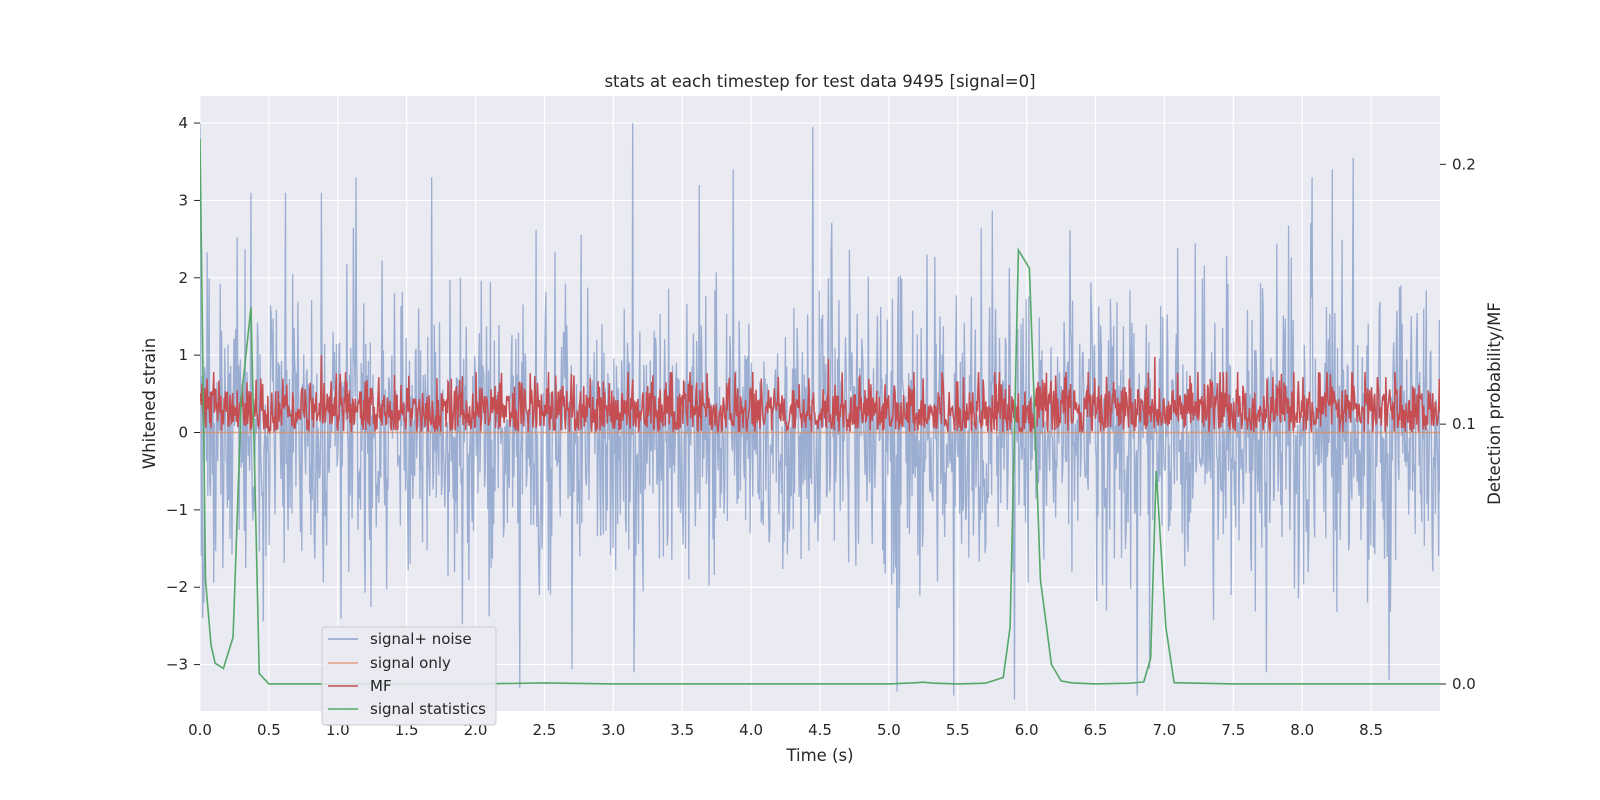 This screenshot has width=1600, height=800. Describe the element at coordinates (1464, 164) in the screenshot. I see `y-right-tick-label: 0.2` at that location.